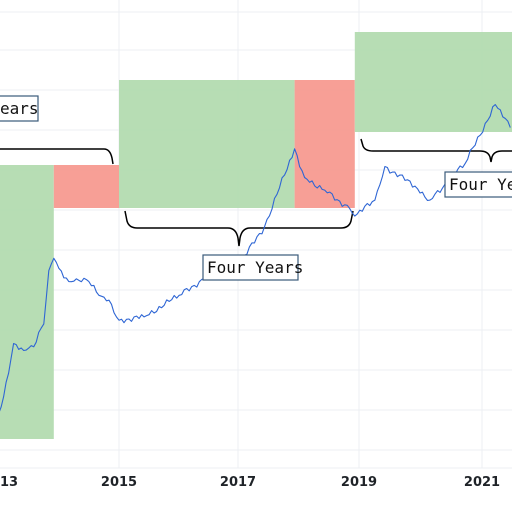  I want to click on annotation-label: Four Yea, so click(480, 184).